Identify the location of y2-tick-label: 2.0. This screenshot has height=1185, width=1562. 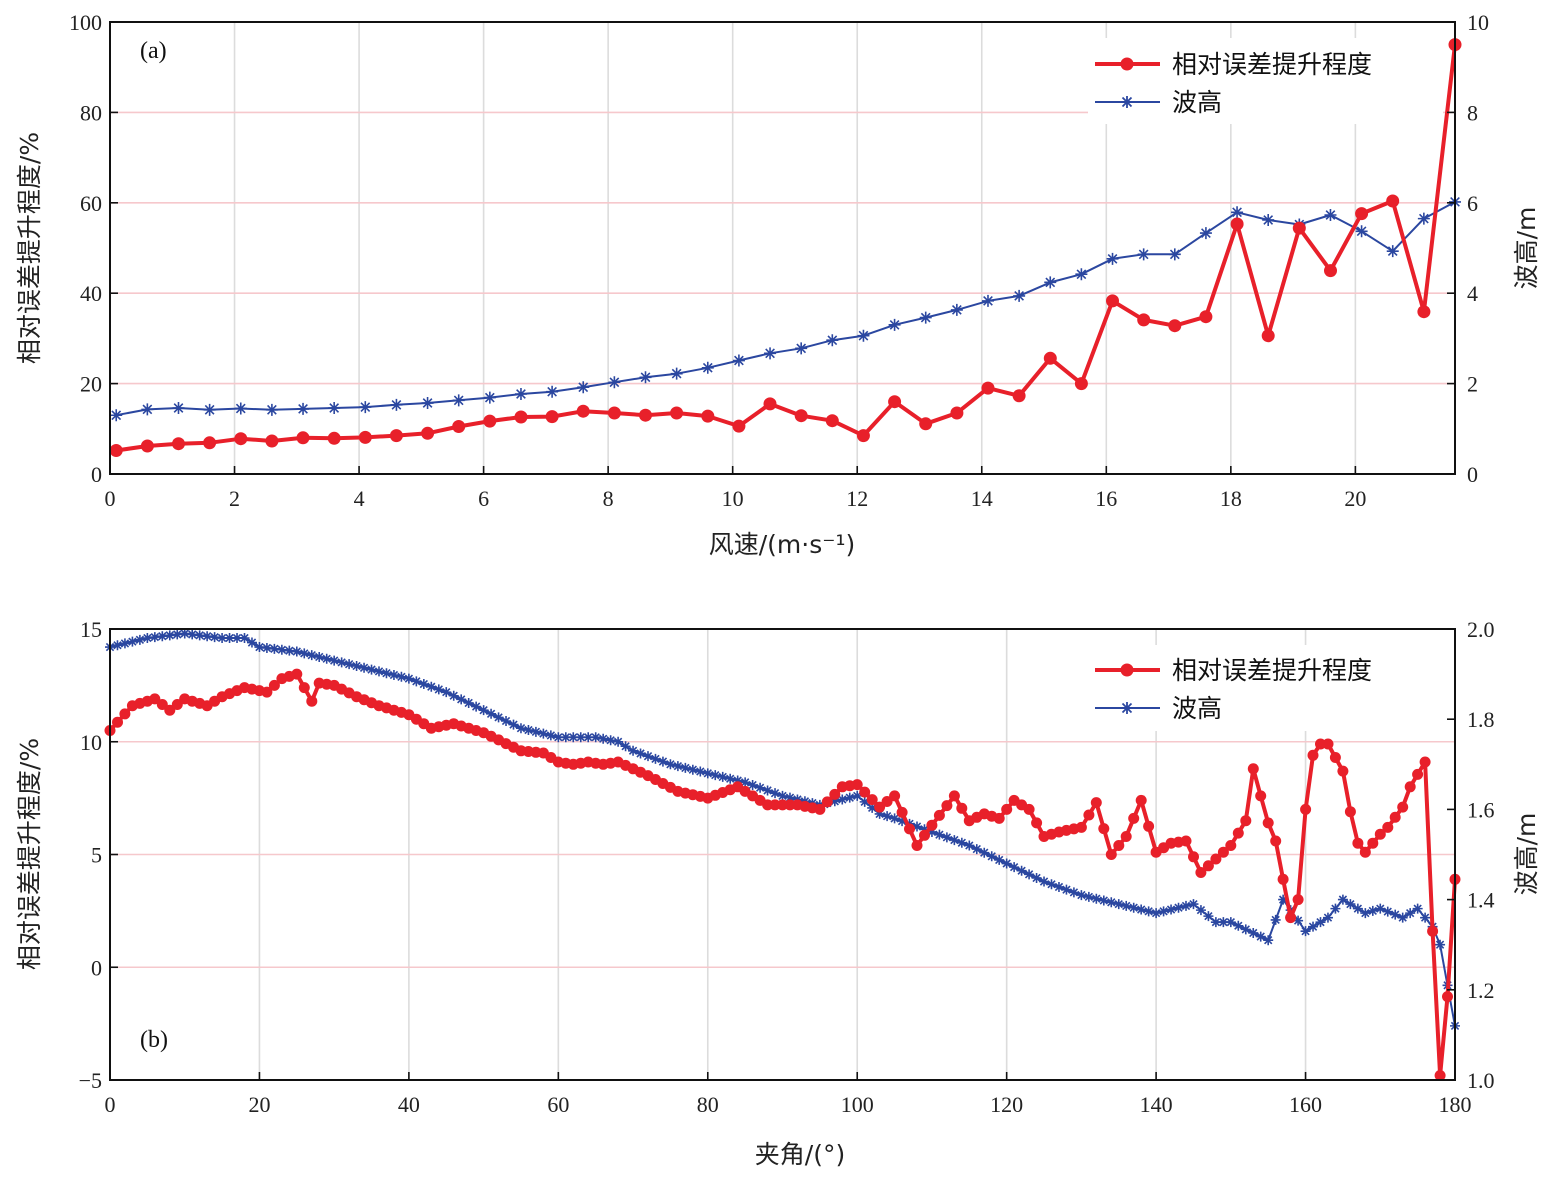
(1481, 629).